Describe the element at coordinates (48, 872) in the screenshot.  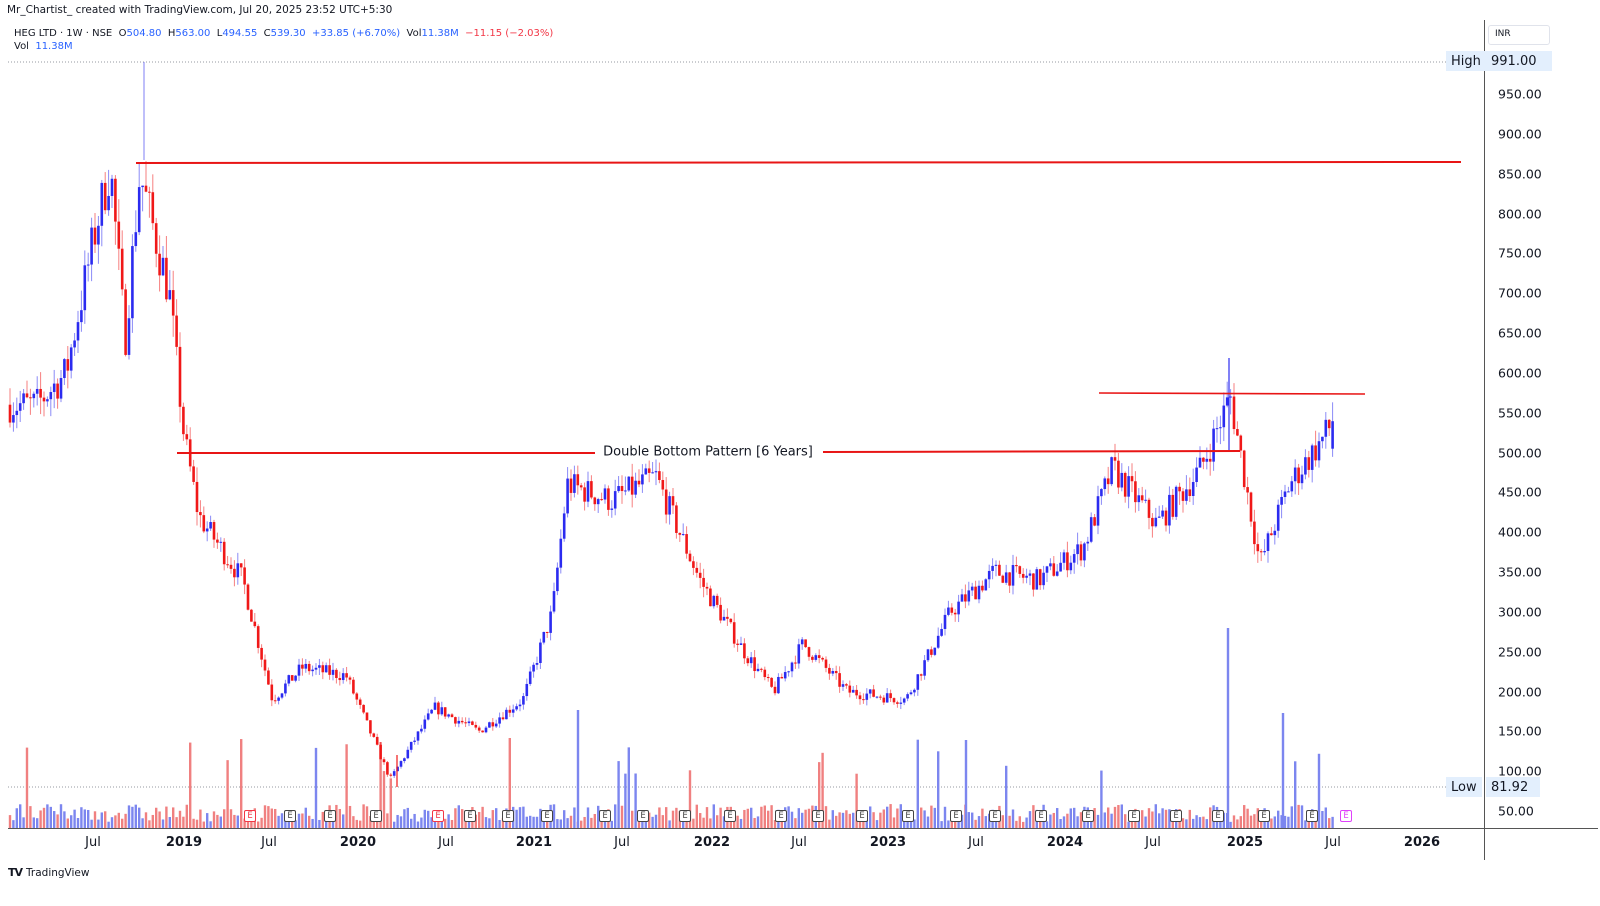
I see `tradingview-footer: TV TradingView` at that location.